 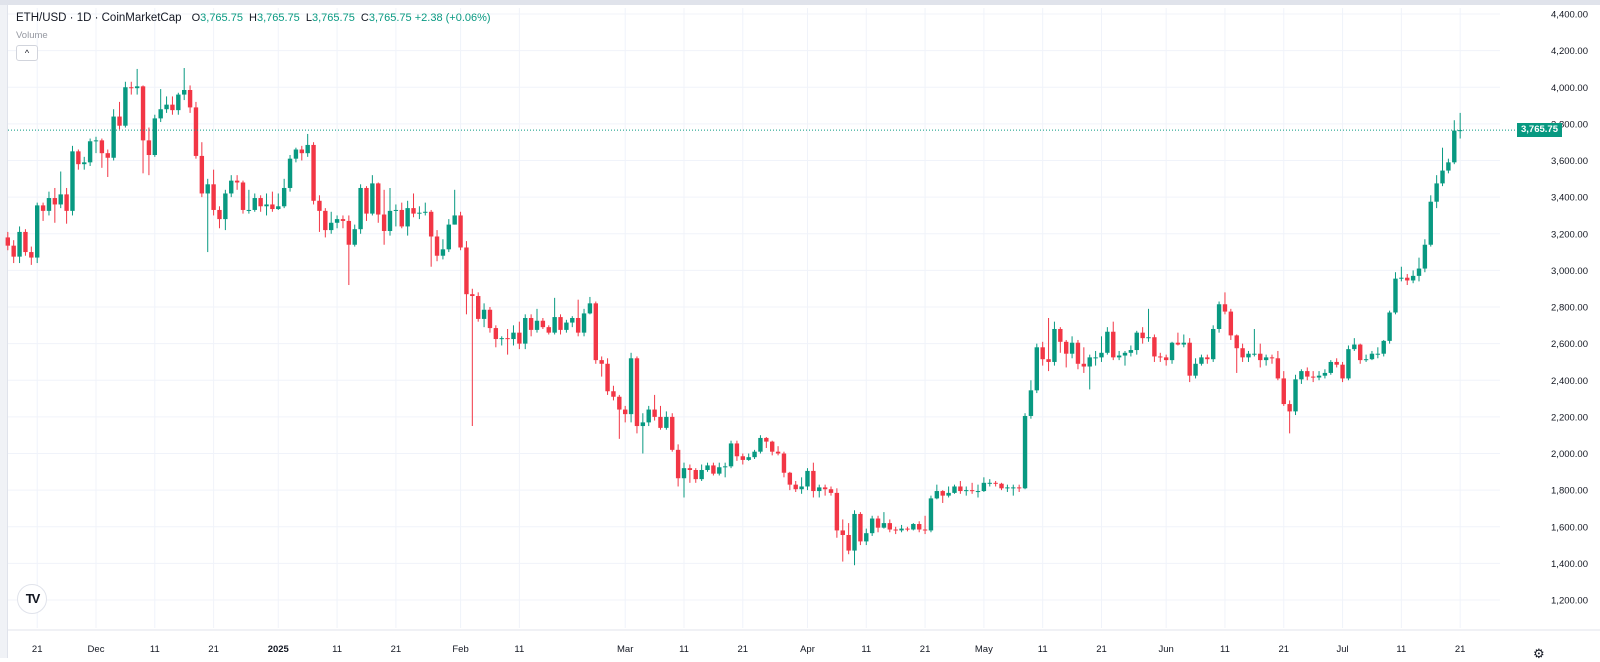 What do you see at coordinates (1569, 308) in the screenshot?
I see `y-tick-label: 2,800.00` at bounding box center [1569, 308].